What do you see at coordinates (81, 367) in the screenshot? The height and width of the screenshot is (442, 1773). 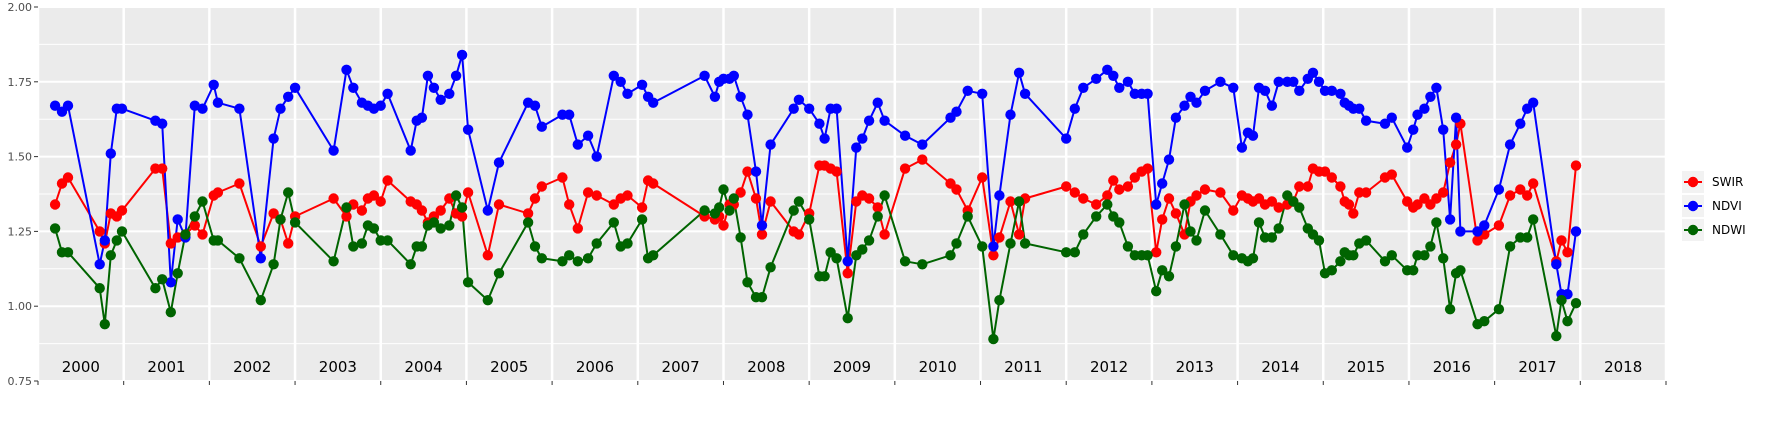 I see `year-label: 2000` at bounding box center [81, 367].